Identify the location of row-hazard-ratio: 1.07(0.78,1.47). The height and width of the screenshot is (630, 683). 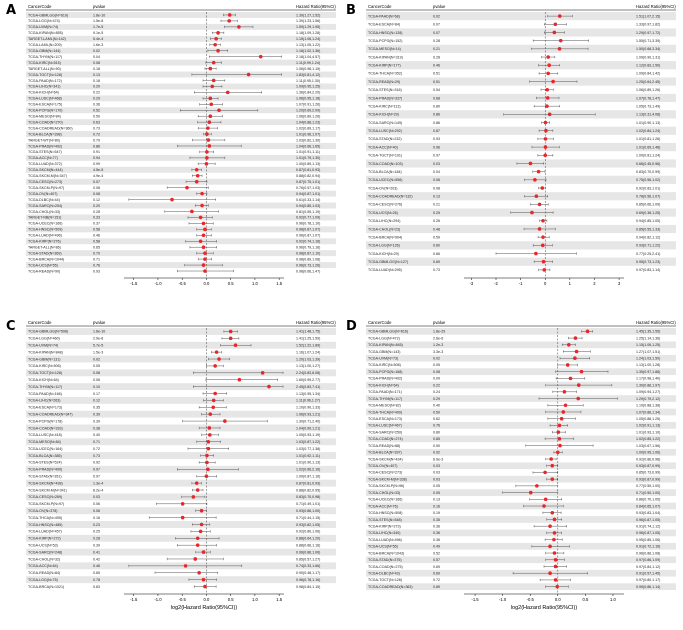
(648, 98).